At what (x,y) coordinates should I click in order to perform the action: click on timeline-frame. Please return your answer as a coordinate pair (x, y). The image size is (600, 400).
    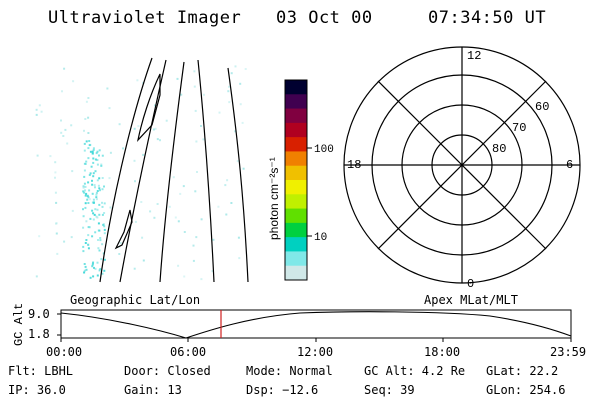
    Looking at the image, I should click on (316, 324).